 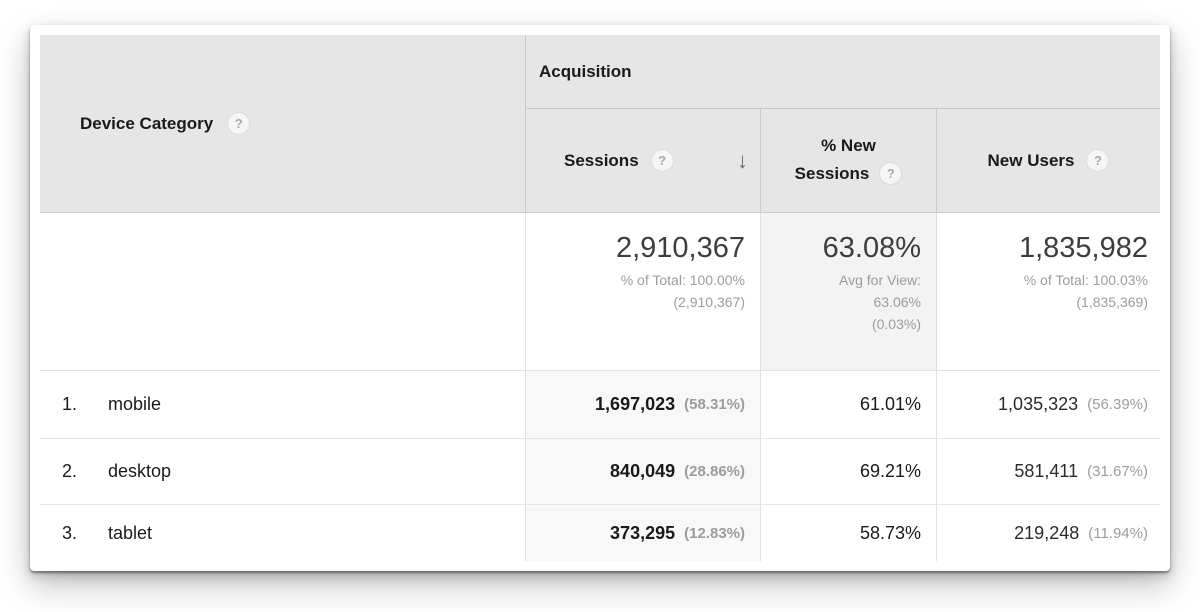 I want to click on device-link-mobile: mobile, so click(x=135, y=404).